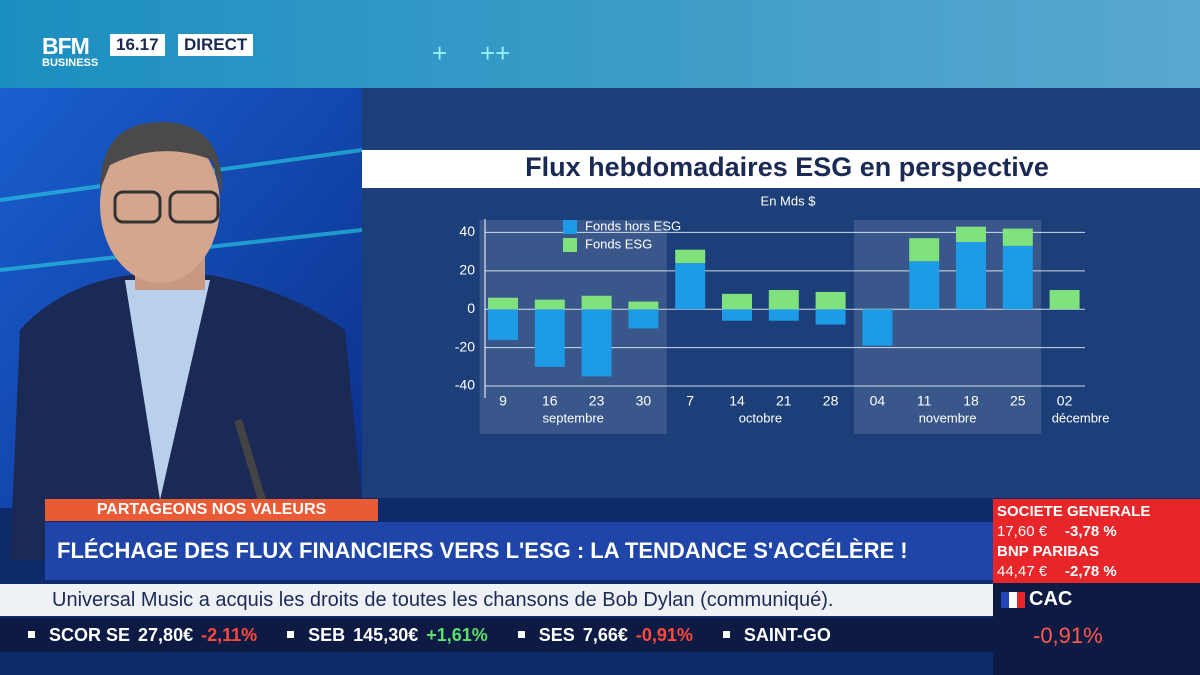  What do you see at coordinates (664, 635) in the screenshot?
I see `ticker-change: -0,91%` at bounding box center [664, 635].